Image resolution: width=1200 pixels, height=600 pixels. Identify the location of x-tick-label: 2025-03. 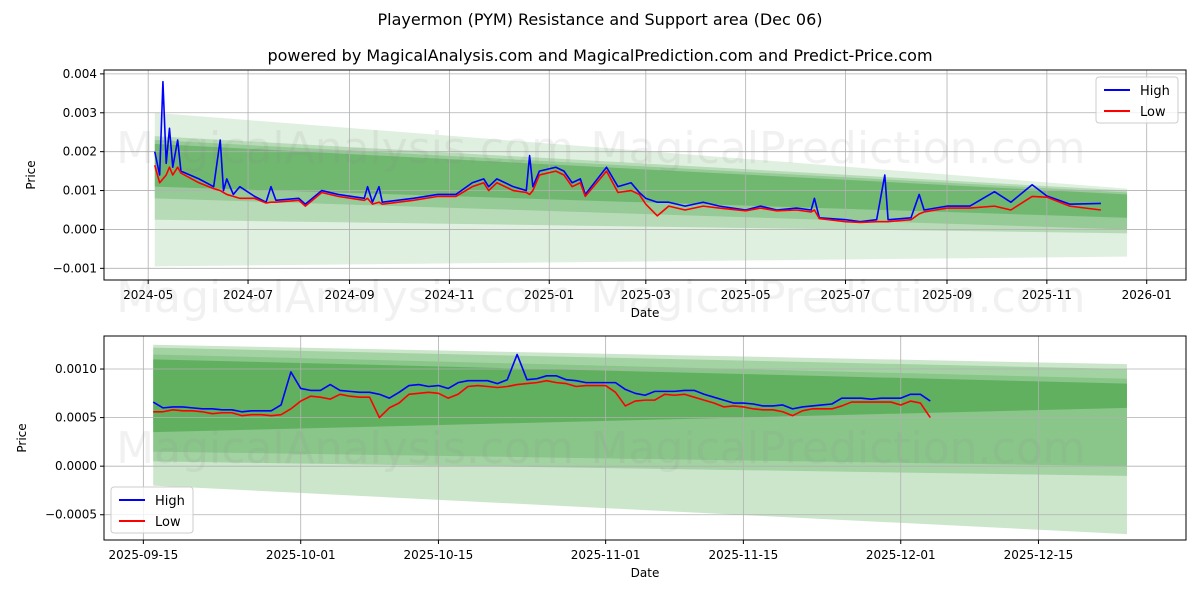
(646, 295).